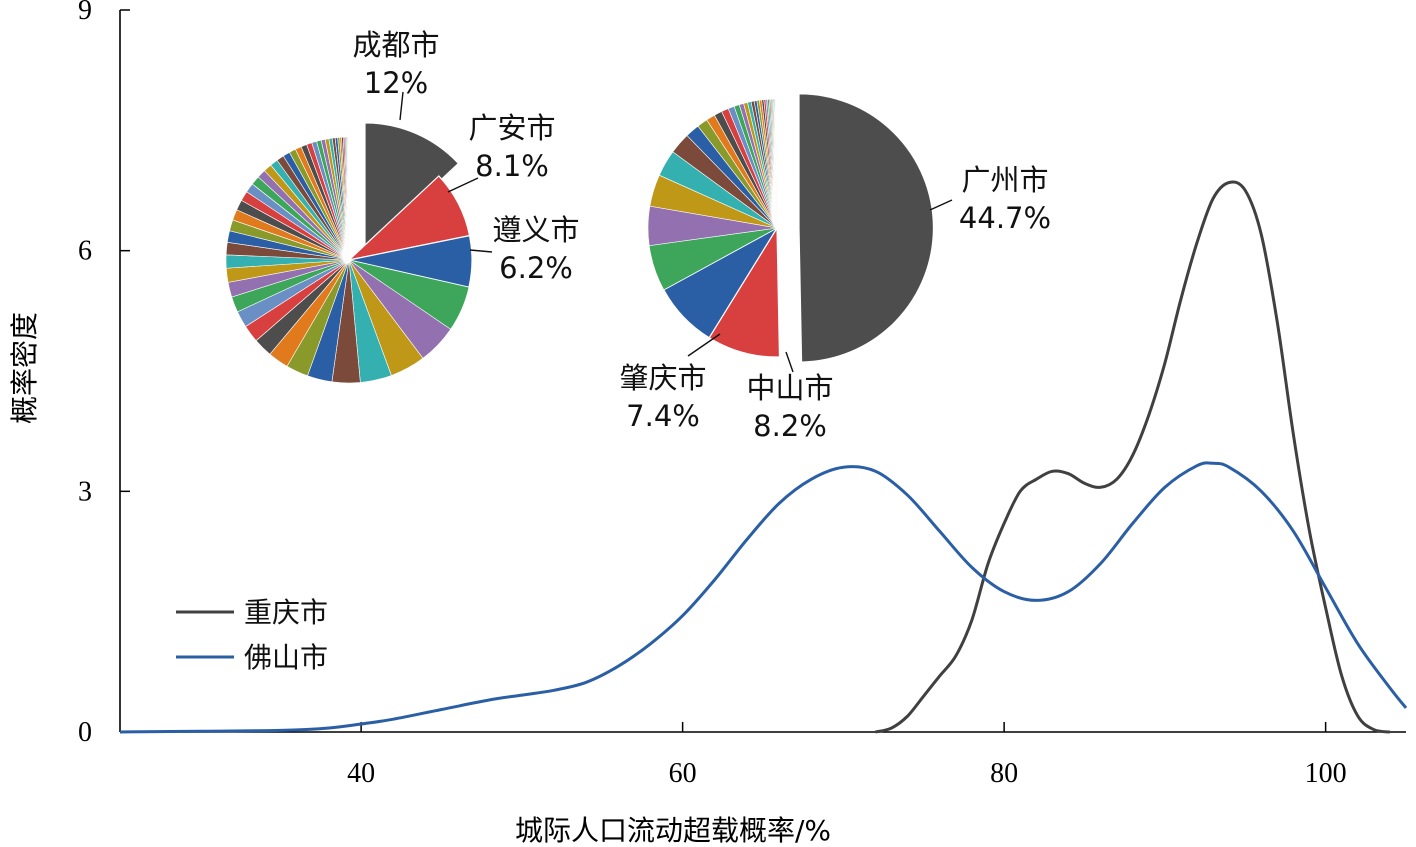  I want to click on pie-slice-name: 成都市, so click(395, 45).